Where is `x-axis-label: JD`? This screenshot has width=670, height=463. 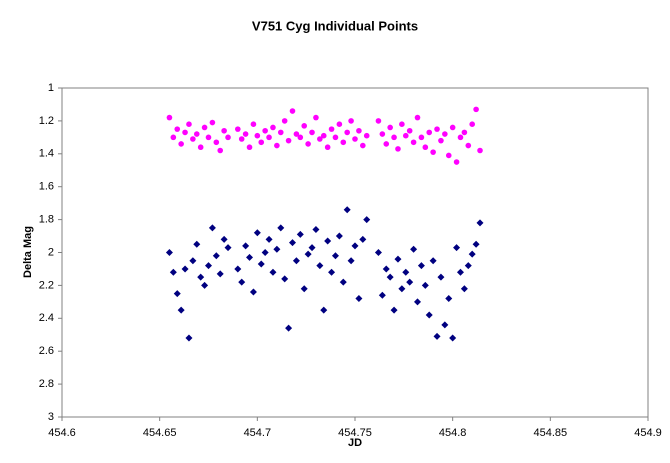
x-axis-label: JD is located at coordinates (355, 443).